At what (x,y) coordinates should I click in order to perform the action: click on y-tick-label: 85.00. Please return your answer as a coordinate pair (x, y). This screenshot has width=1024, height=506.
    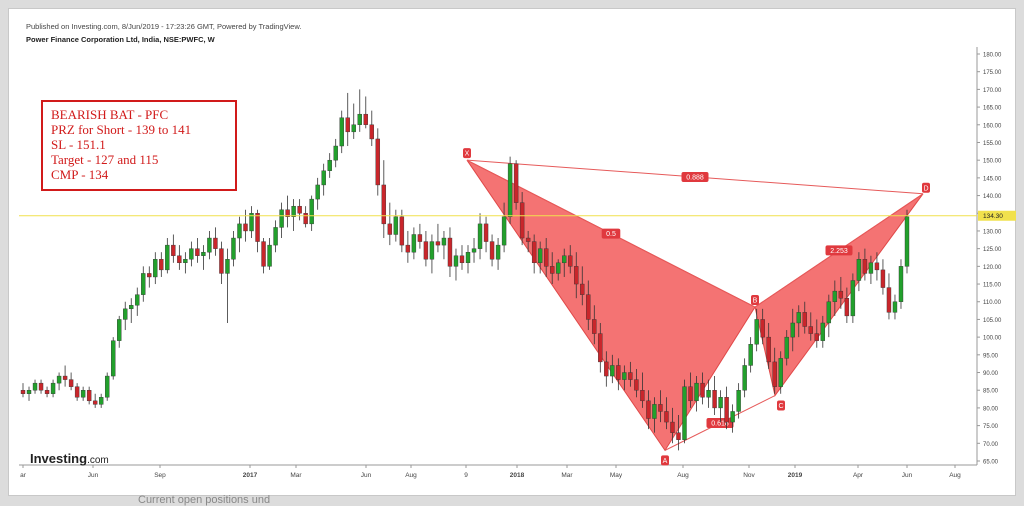
    Looking at the image, I should click on (991, 392).